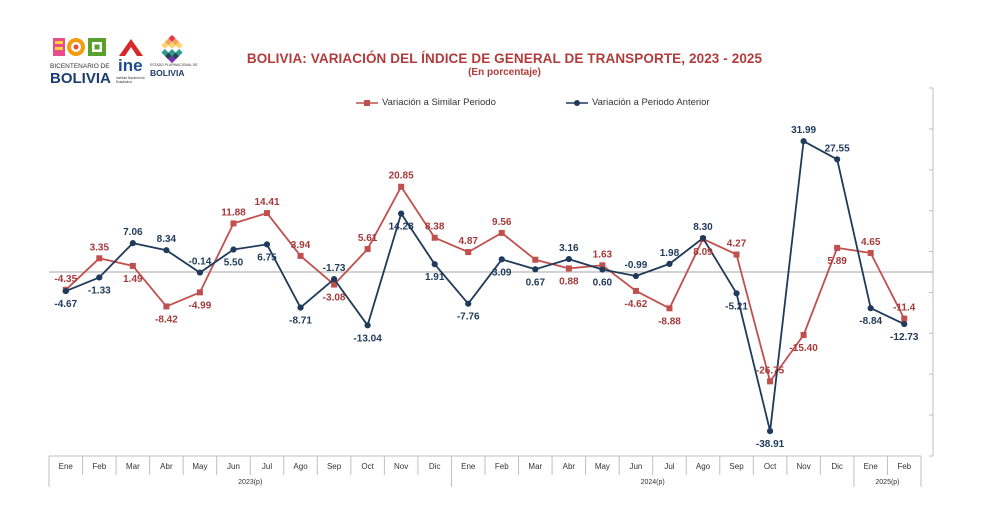 The height and width of the screenshot is (532, 989). What do you see at coordinates (468, 241) in the screenshot?
I see `data-label-similar: 4.87` at bounding box center [468, 241].